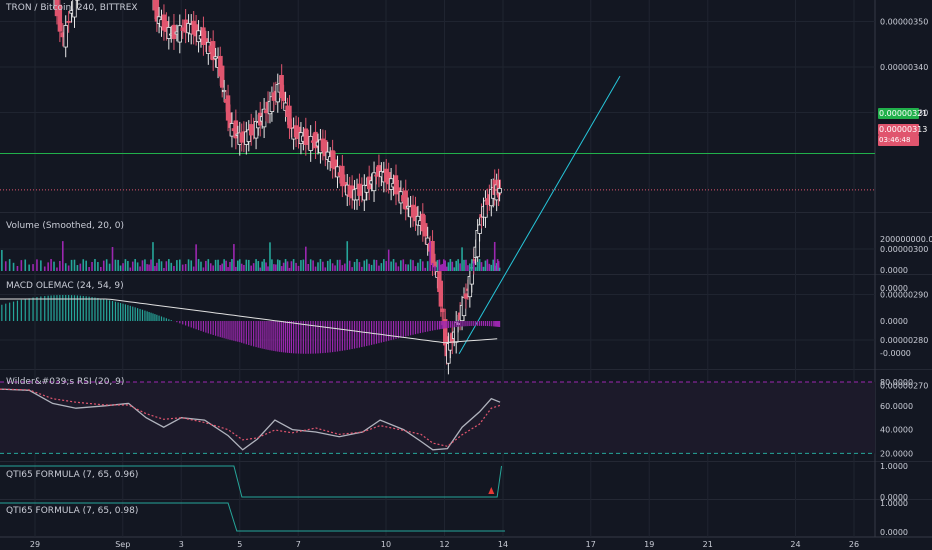 This screenshot has width=932, height=550. What do you see at coordinates (250, 419) in the screenshot?
I see `rsi-line` at bounding box center [250, 419].